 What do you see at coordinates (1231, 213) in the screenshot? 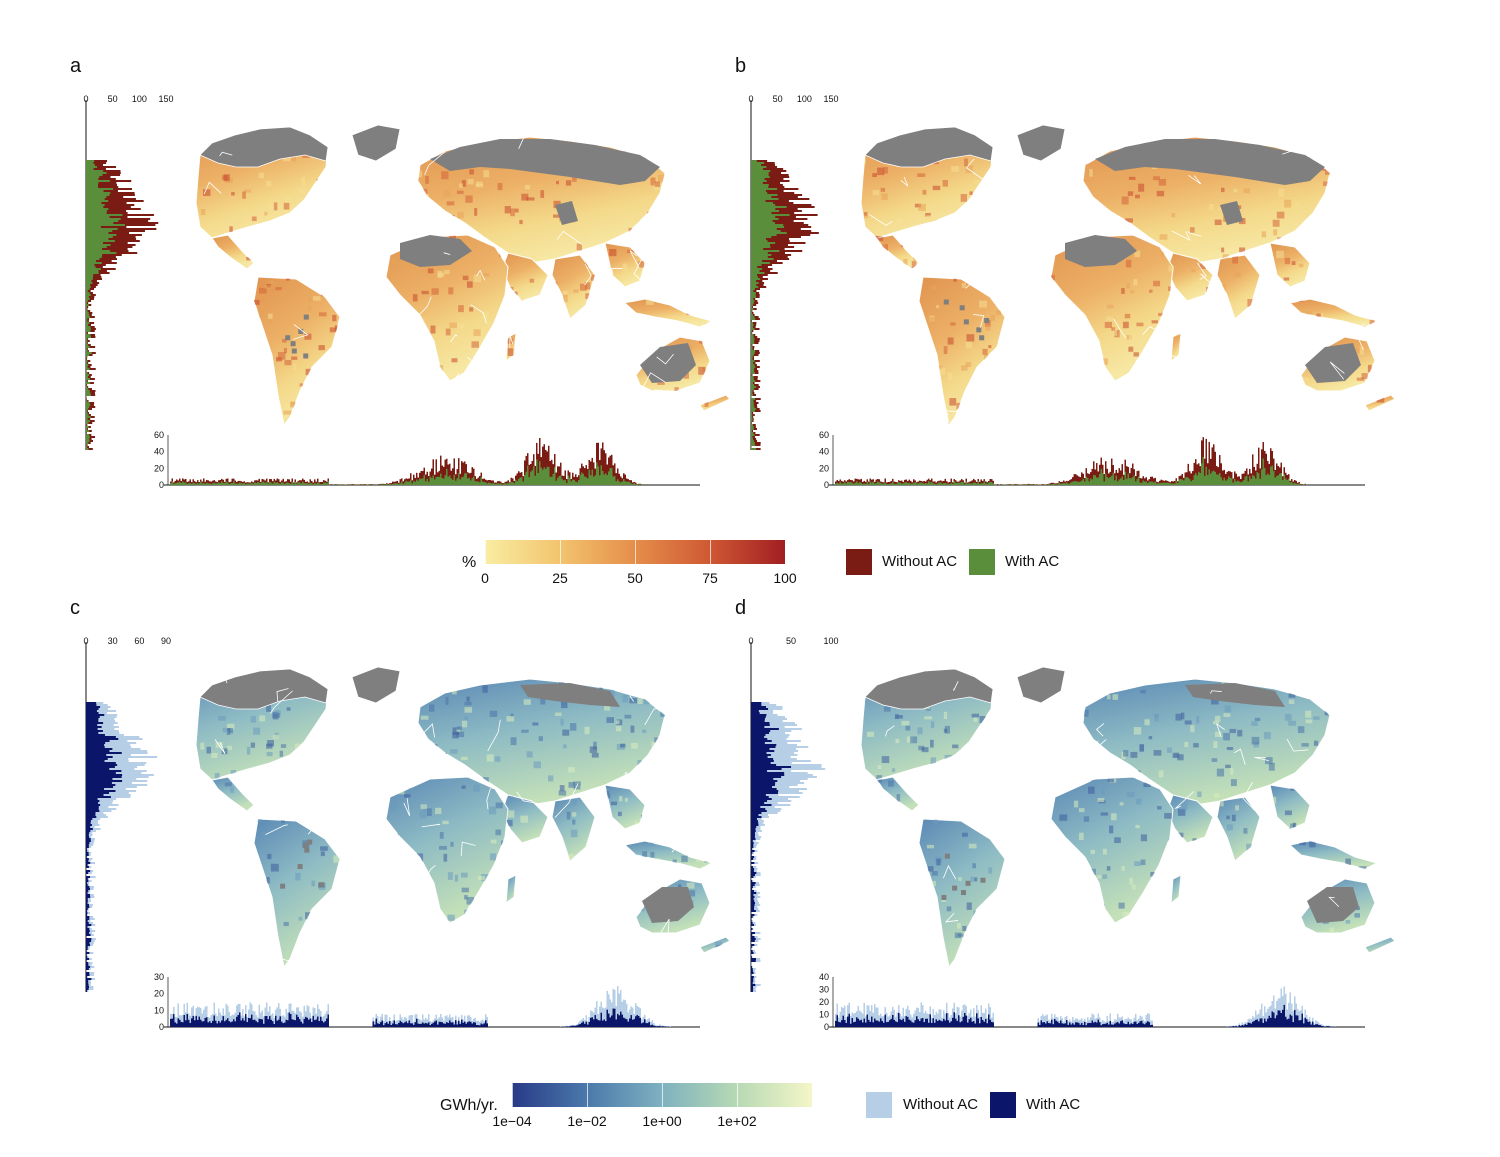
I see `no-data-region` at bounding box center [1231, 213].